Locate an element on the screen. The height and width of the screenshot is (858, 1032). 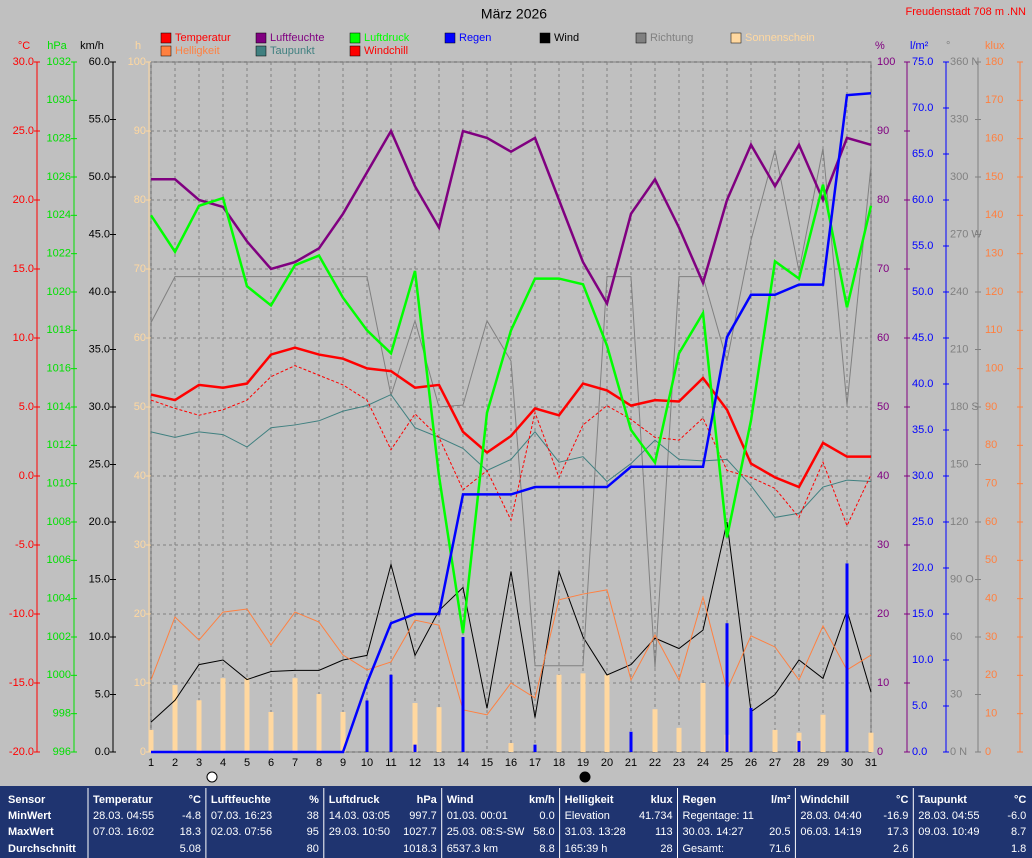
tick-label: 90 is located at coordinates (991, 407).